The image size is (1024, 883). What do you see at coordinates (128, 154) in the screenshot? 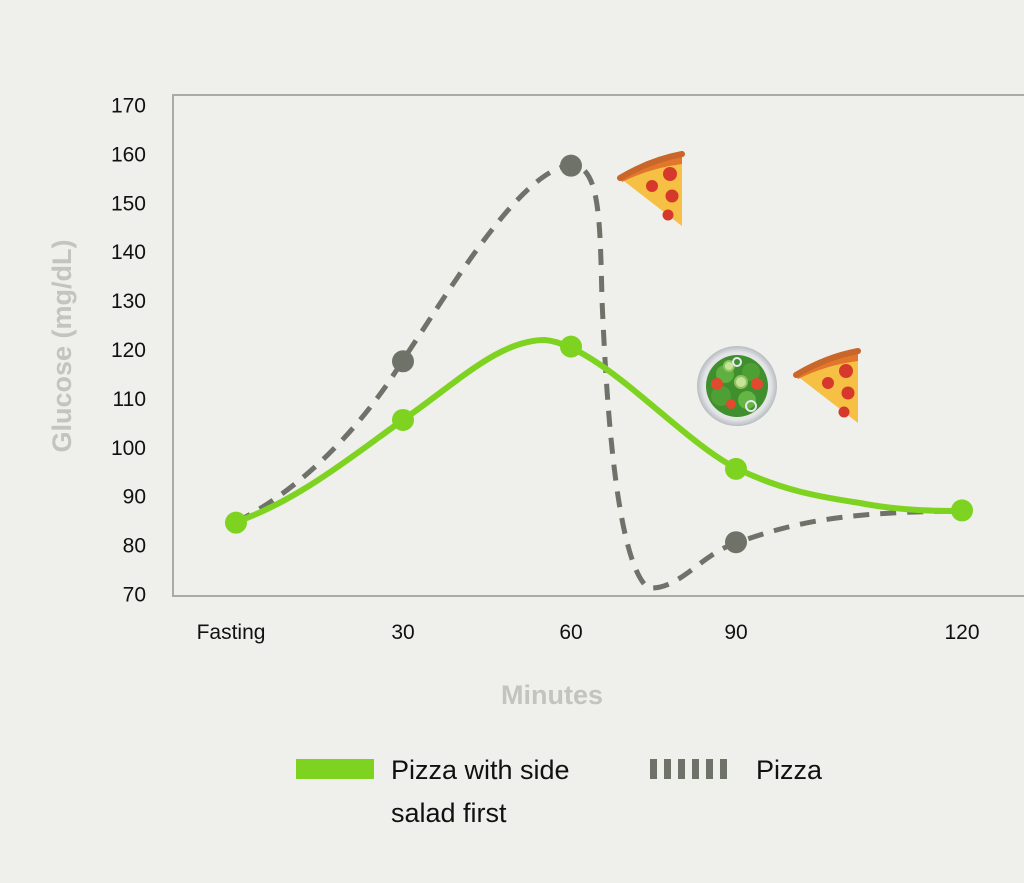
I see `y-tick-label: 160` at bounding box center [128, 154].